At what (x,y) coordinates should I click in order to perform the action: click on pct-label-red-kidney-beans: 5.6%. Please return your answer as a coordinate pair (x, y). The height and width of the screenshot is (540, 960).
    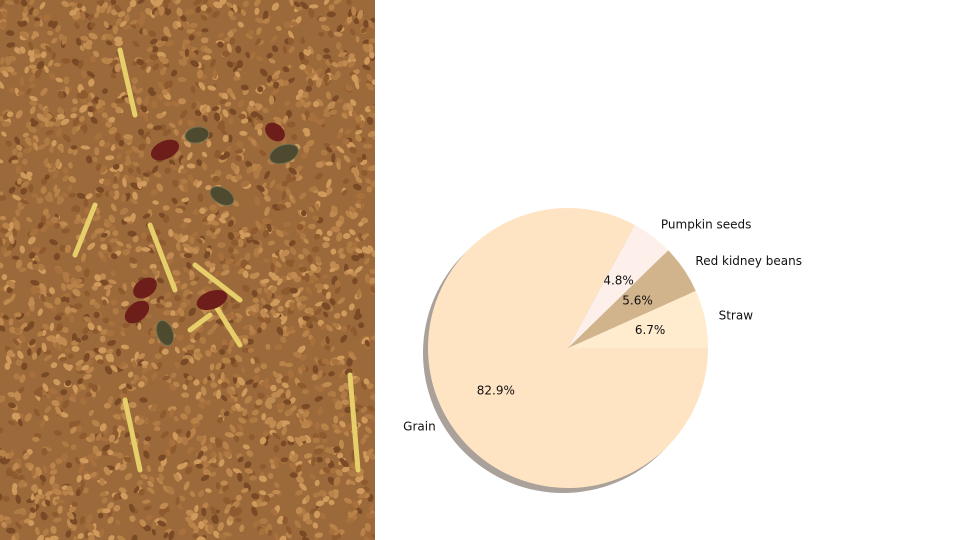
    Looking at the image, I should click on (637, 300).